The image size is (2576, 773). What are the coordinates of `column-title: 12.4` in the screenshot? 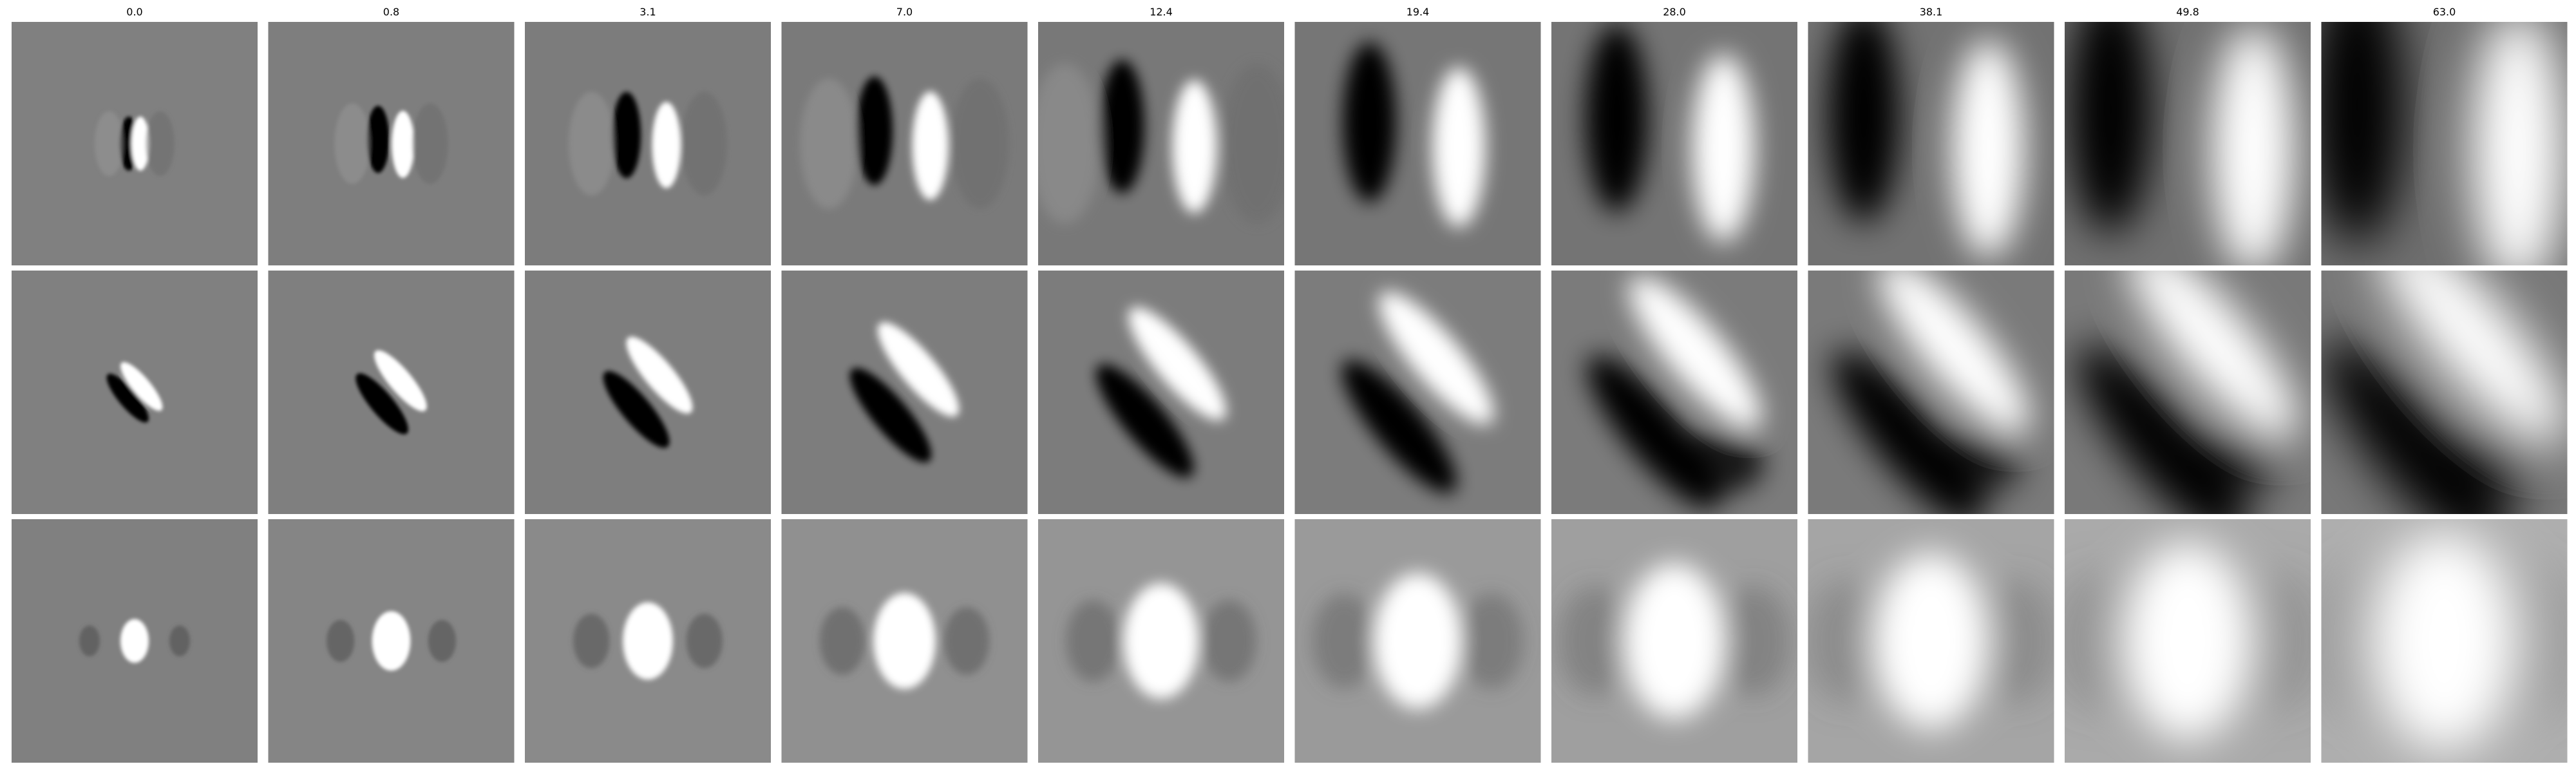 It's located at (1161, 12).